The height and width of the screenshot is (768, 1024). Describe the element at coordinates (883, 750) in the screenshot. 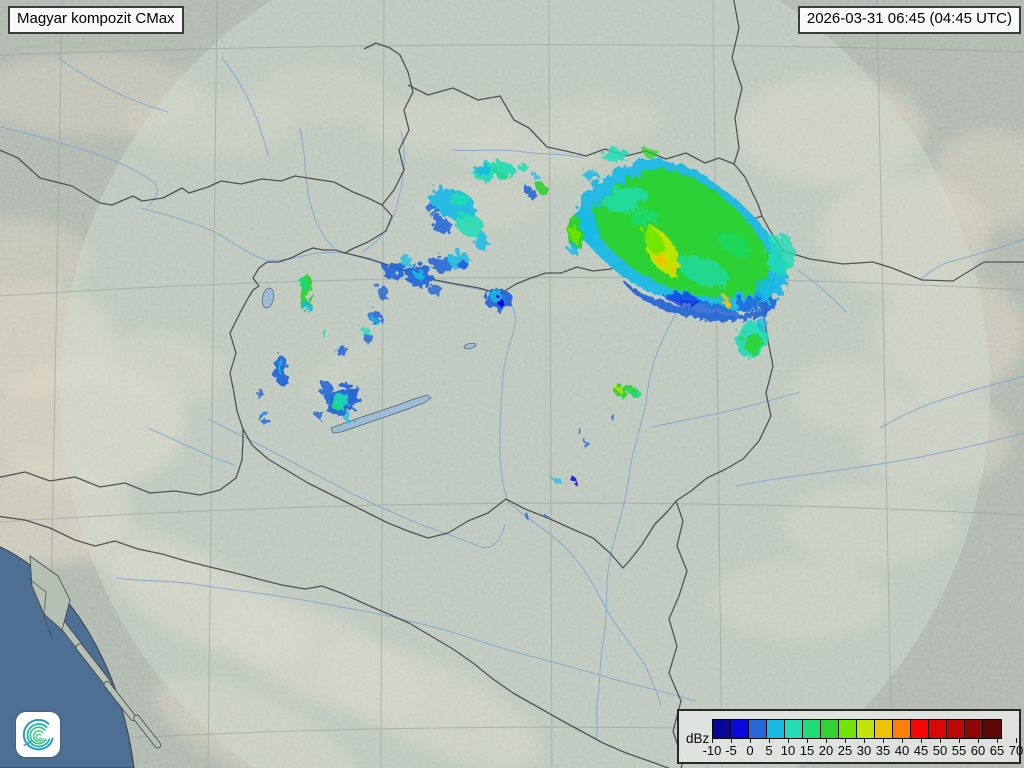

I see `legend-tick-label: 35` at that location.